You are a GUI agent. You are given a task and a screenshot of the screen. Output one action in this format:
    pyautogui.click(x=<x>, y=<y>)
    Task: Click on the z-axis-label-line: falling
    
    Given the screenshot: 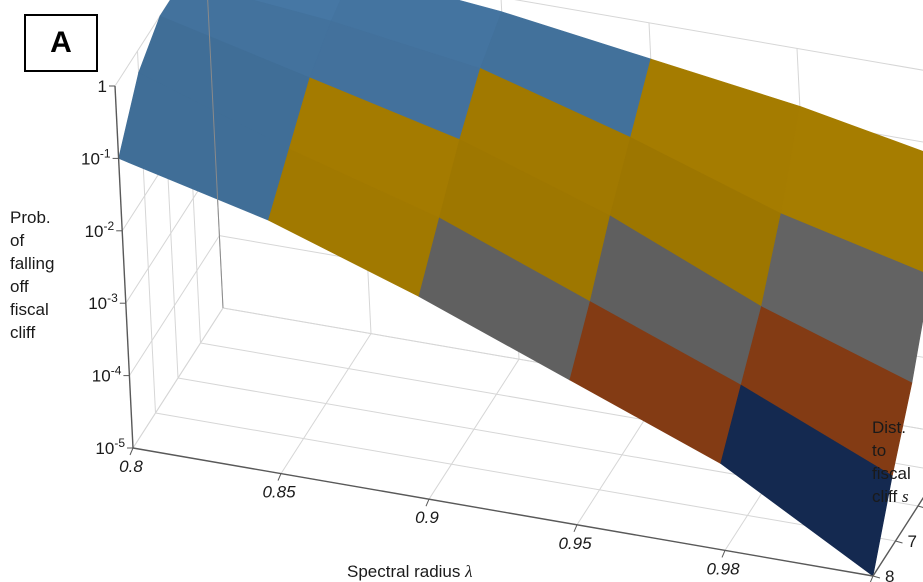 What is the action you would take?
    pyautogui.click(x=40, y=263)
    